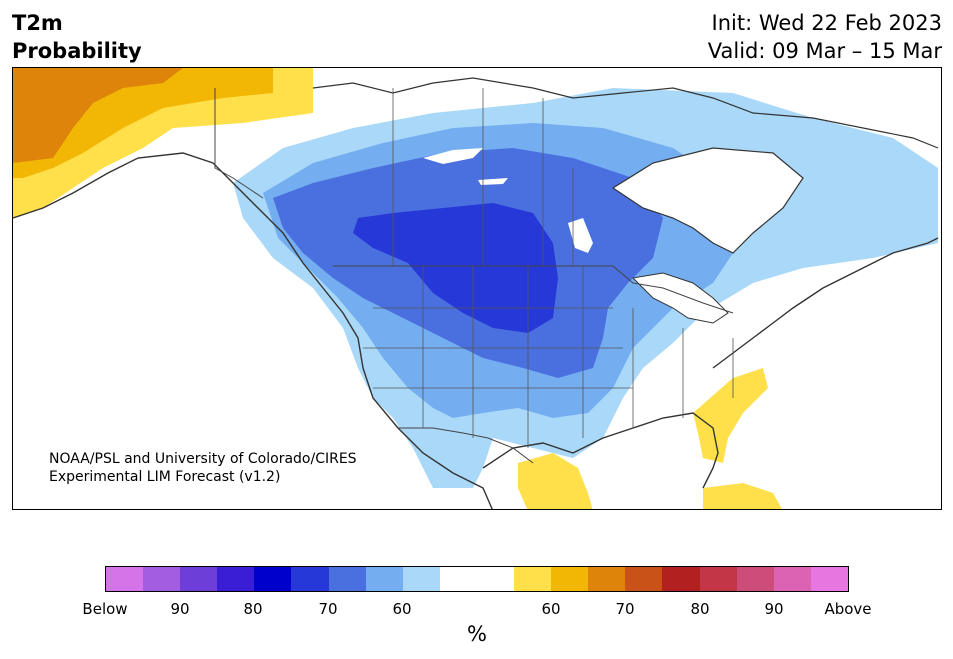 This screenshot has width=953, height=659. I want to click on gulf-coastline, so click(600, 450).